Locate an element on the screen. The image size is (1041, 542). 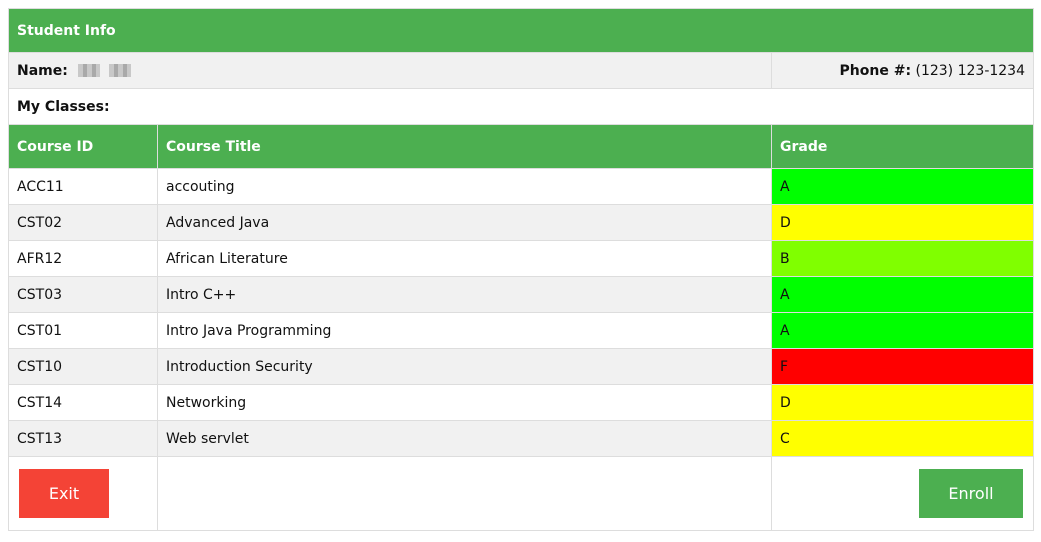
table-row: CST13 Web servlet C is located at coordinates (521, 438).